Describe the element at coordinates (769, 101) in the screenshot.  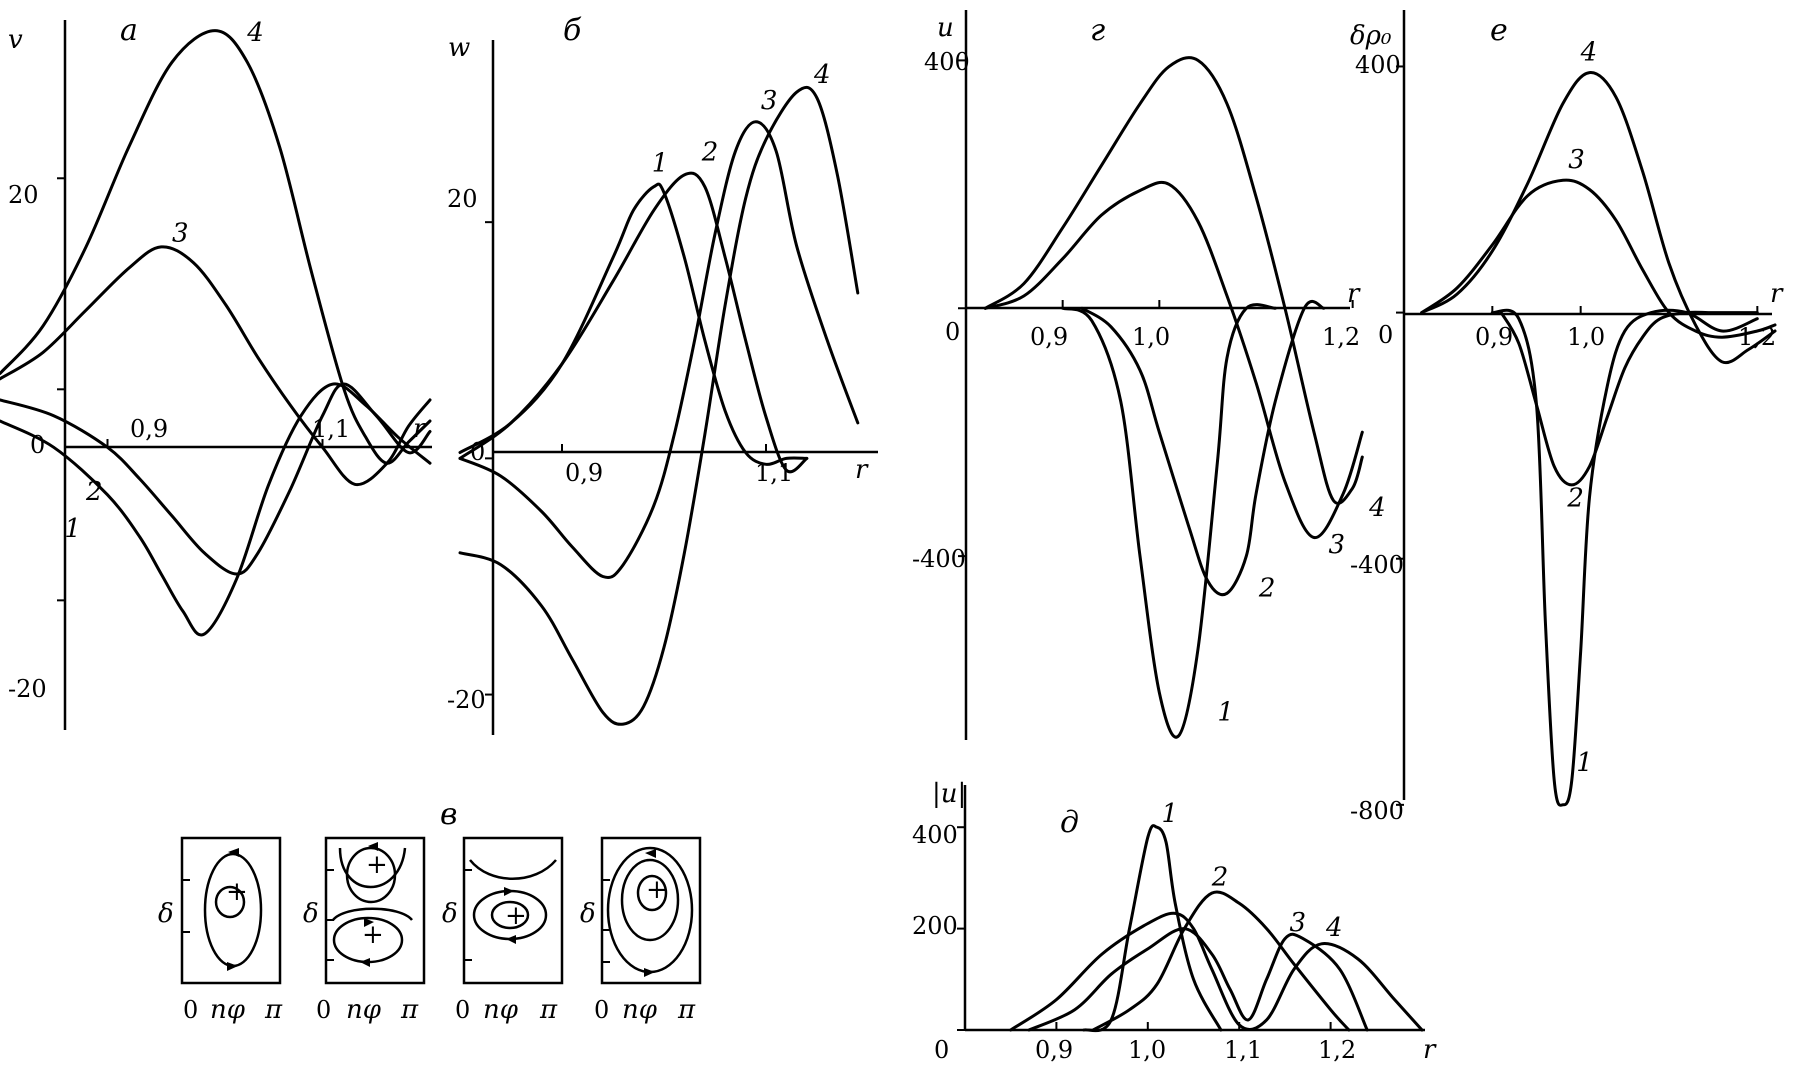
I see `curve-number-b-3: 3` at that location.